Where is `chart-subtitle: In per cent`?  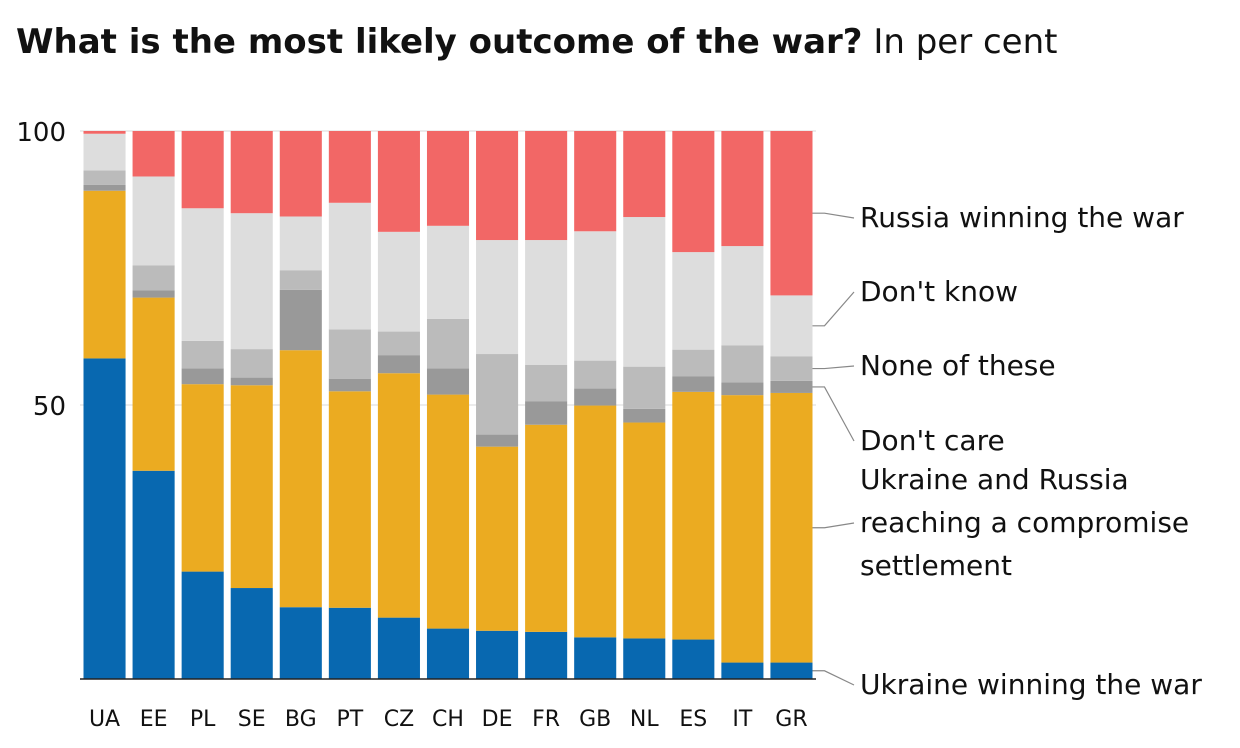 chart-subtitle: In per cent is located at coordinates (965, 42).